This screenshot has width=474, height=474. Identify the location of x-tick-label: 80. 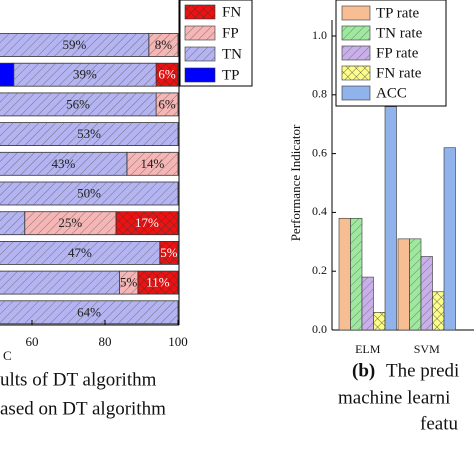
(105, 341).